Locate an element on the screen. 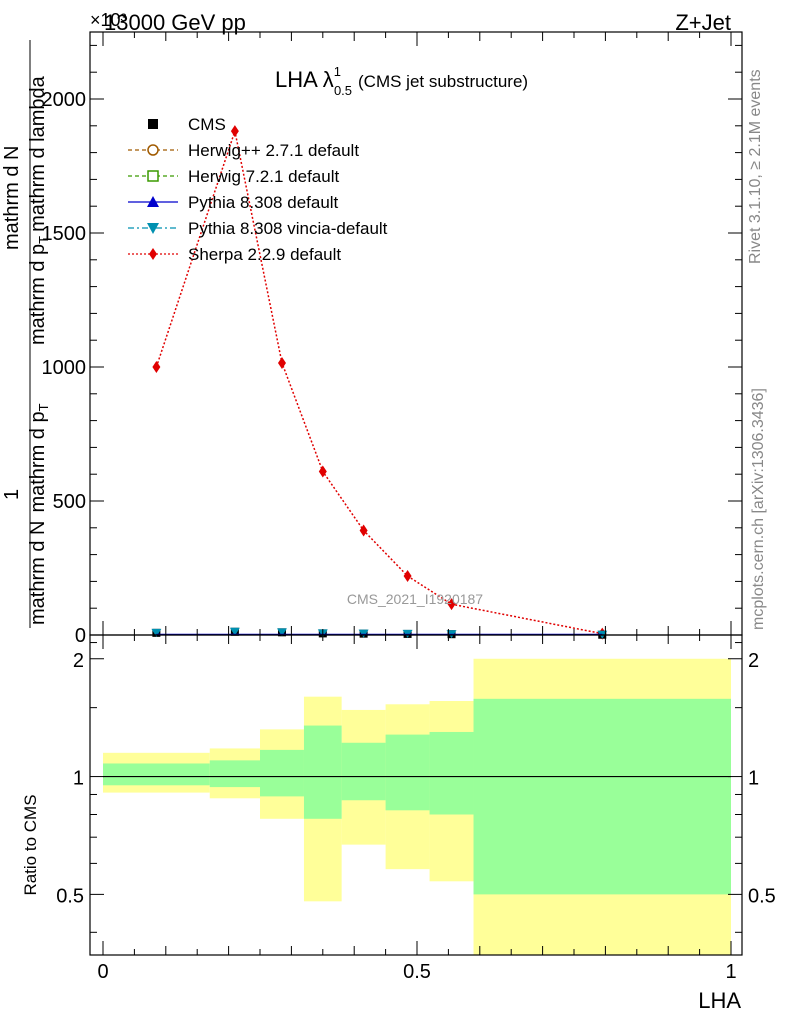 This screenshot has height=1024, width=786. ratio-ytick-label-right: 2 is located at coordinates (753, 661).